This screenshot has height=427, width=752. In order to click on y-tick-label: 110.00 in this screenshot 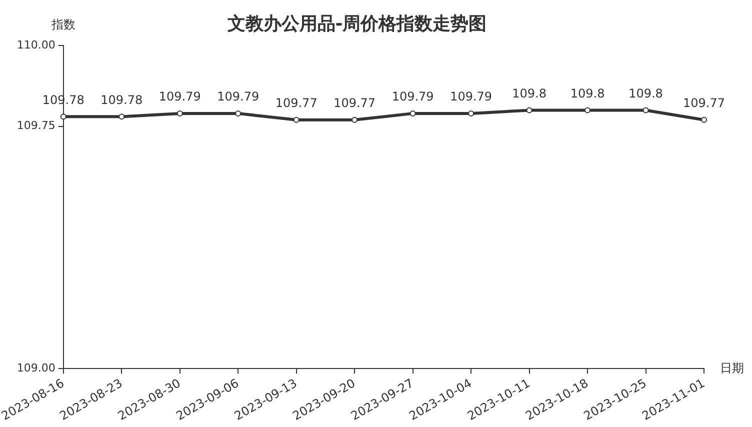, I will do `click(36, 45)`.